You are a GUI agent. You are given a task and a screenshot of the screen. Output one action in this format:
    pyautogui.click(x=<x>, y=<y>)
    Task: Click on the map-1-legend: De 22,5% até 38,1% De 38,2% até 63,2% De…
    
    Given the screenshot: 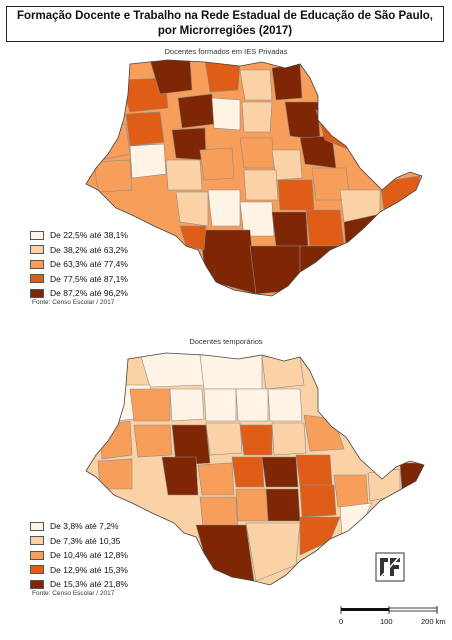 What is the action you would take?
    pyautogui.click(x=79, y=264)
    